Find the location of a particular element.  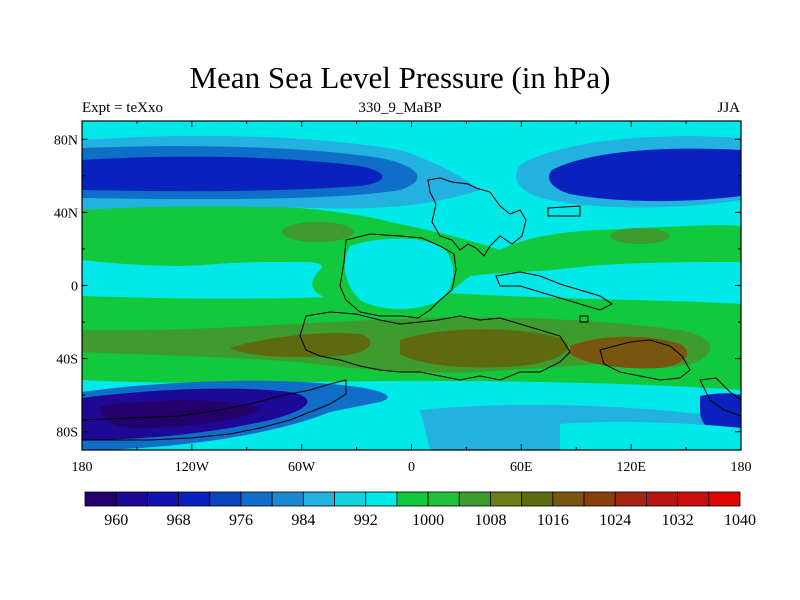

colorbar-label: 960 is located at coordinates (116, 520).